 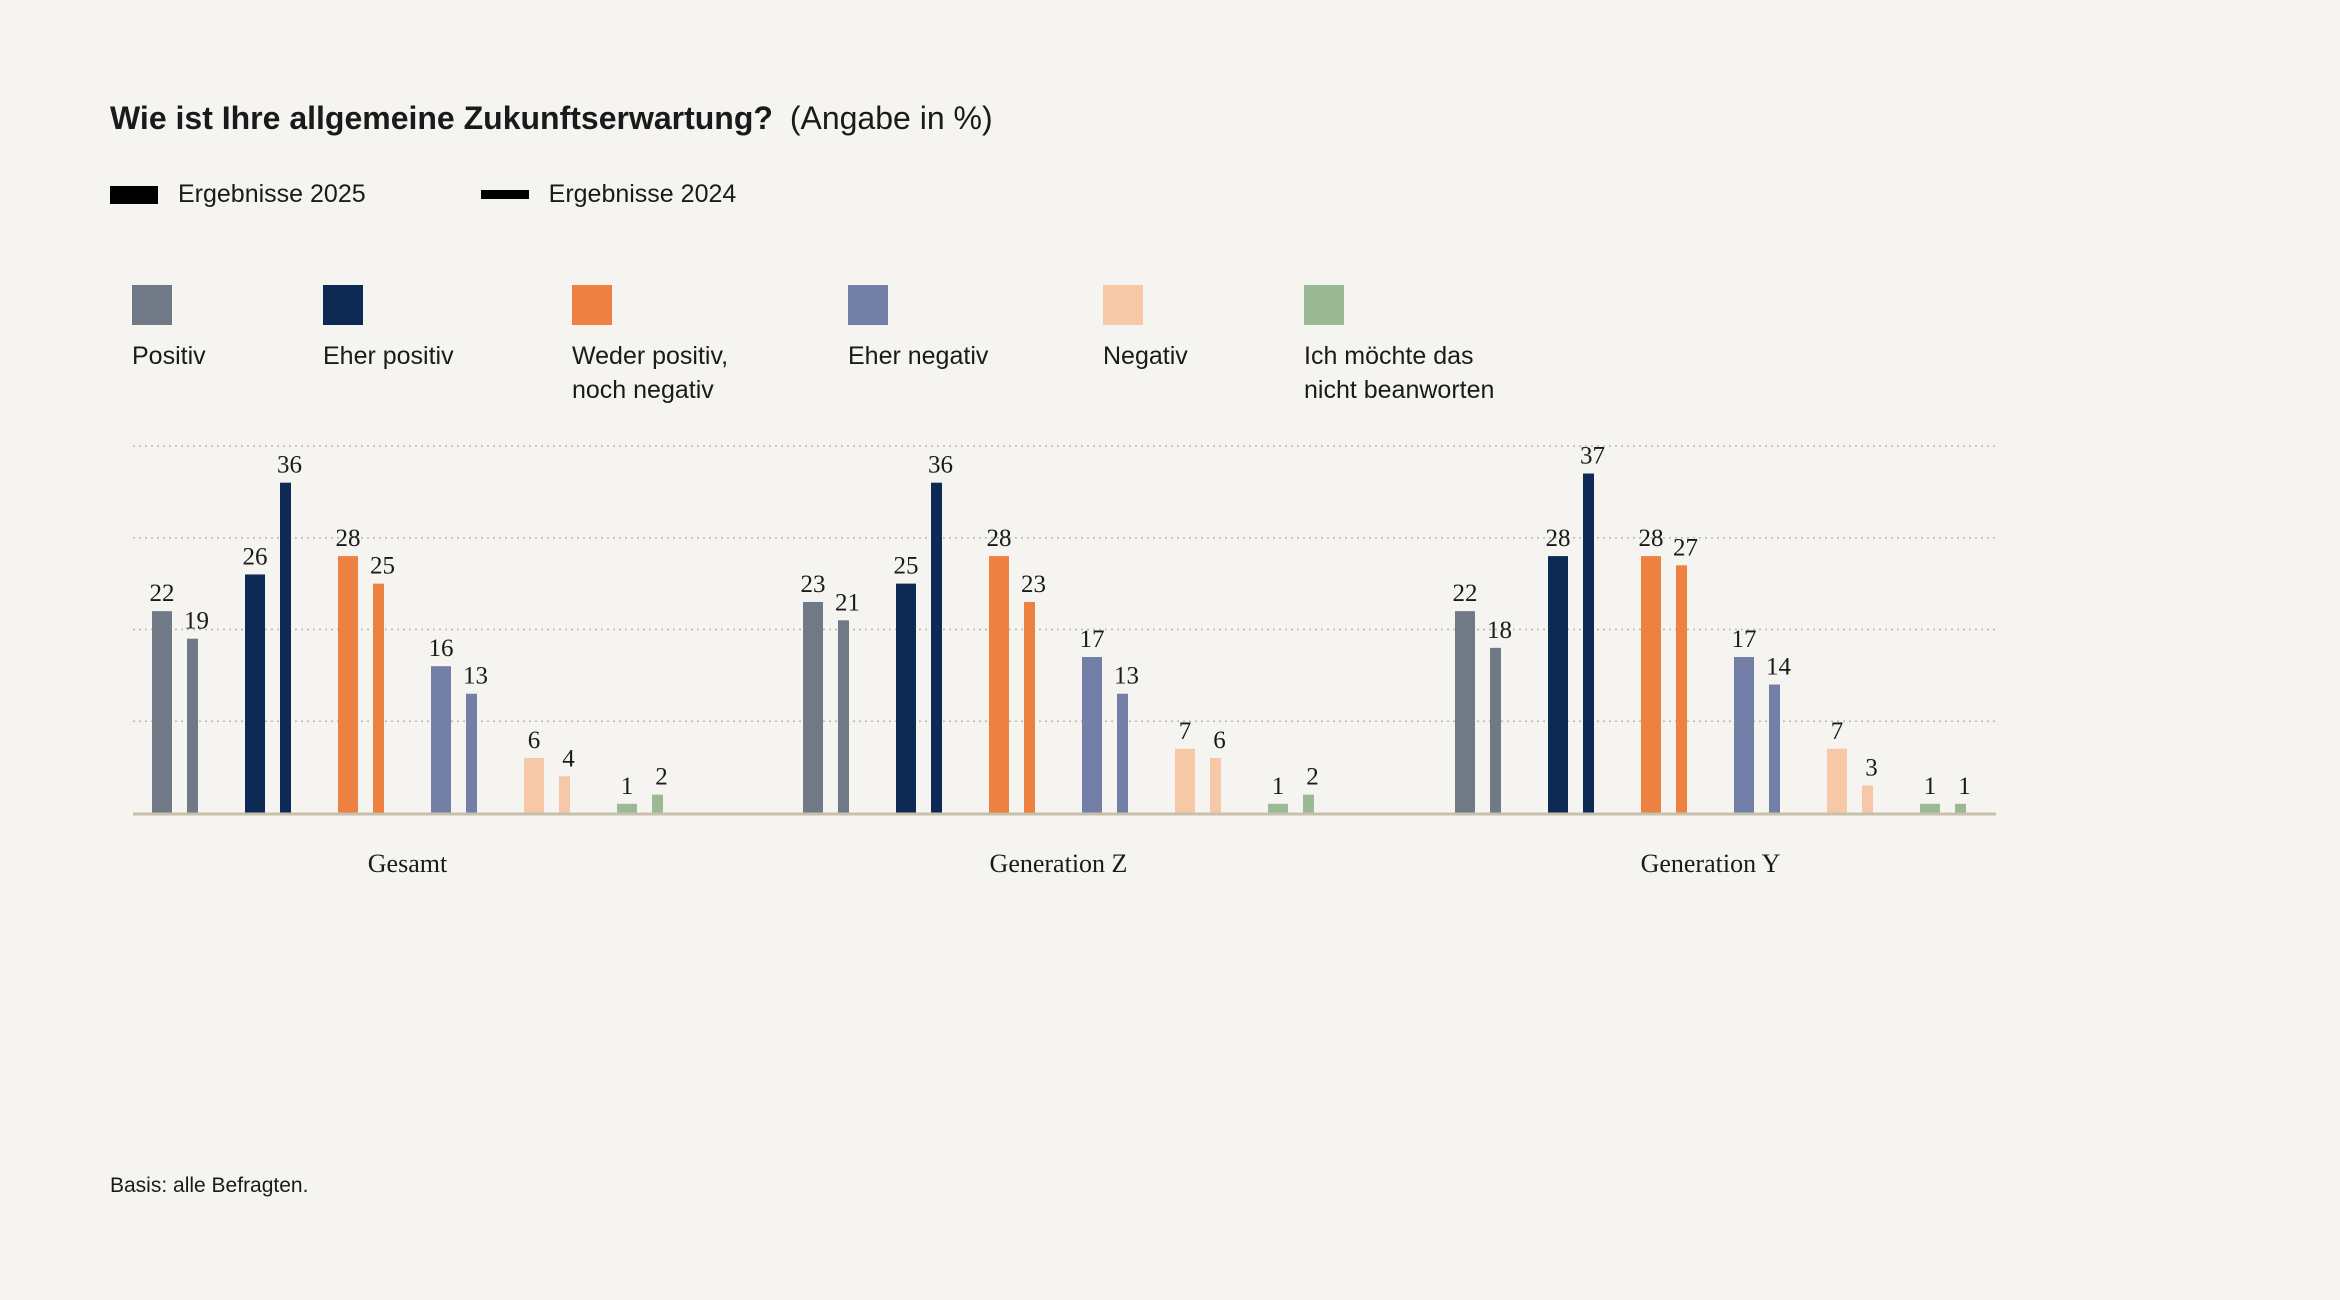 What do you see at coordinates (134, 194) in the screenshot?
I see `legend-swatch-2025` at bounding box center [134, 194].